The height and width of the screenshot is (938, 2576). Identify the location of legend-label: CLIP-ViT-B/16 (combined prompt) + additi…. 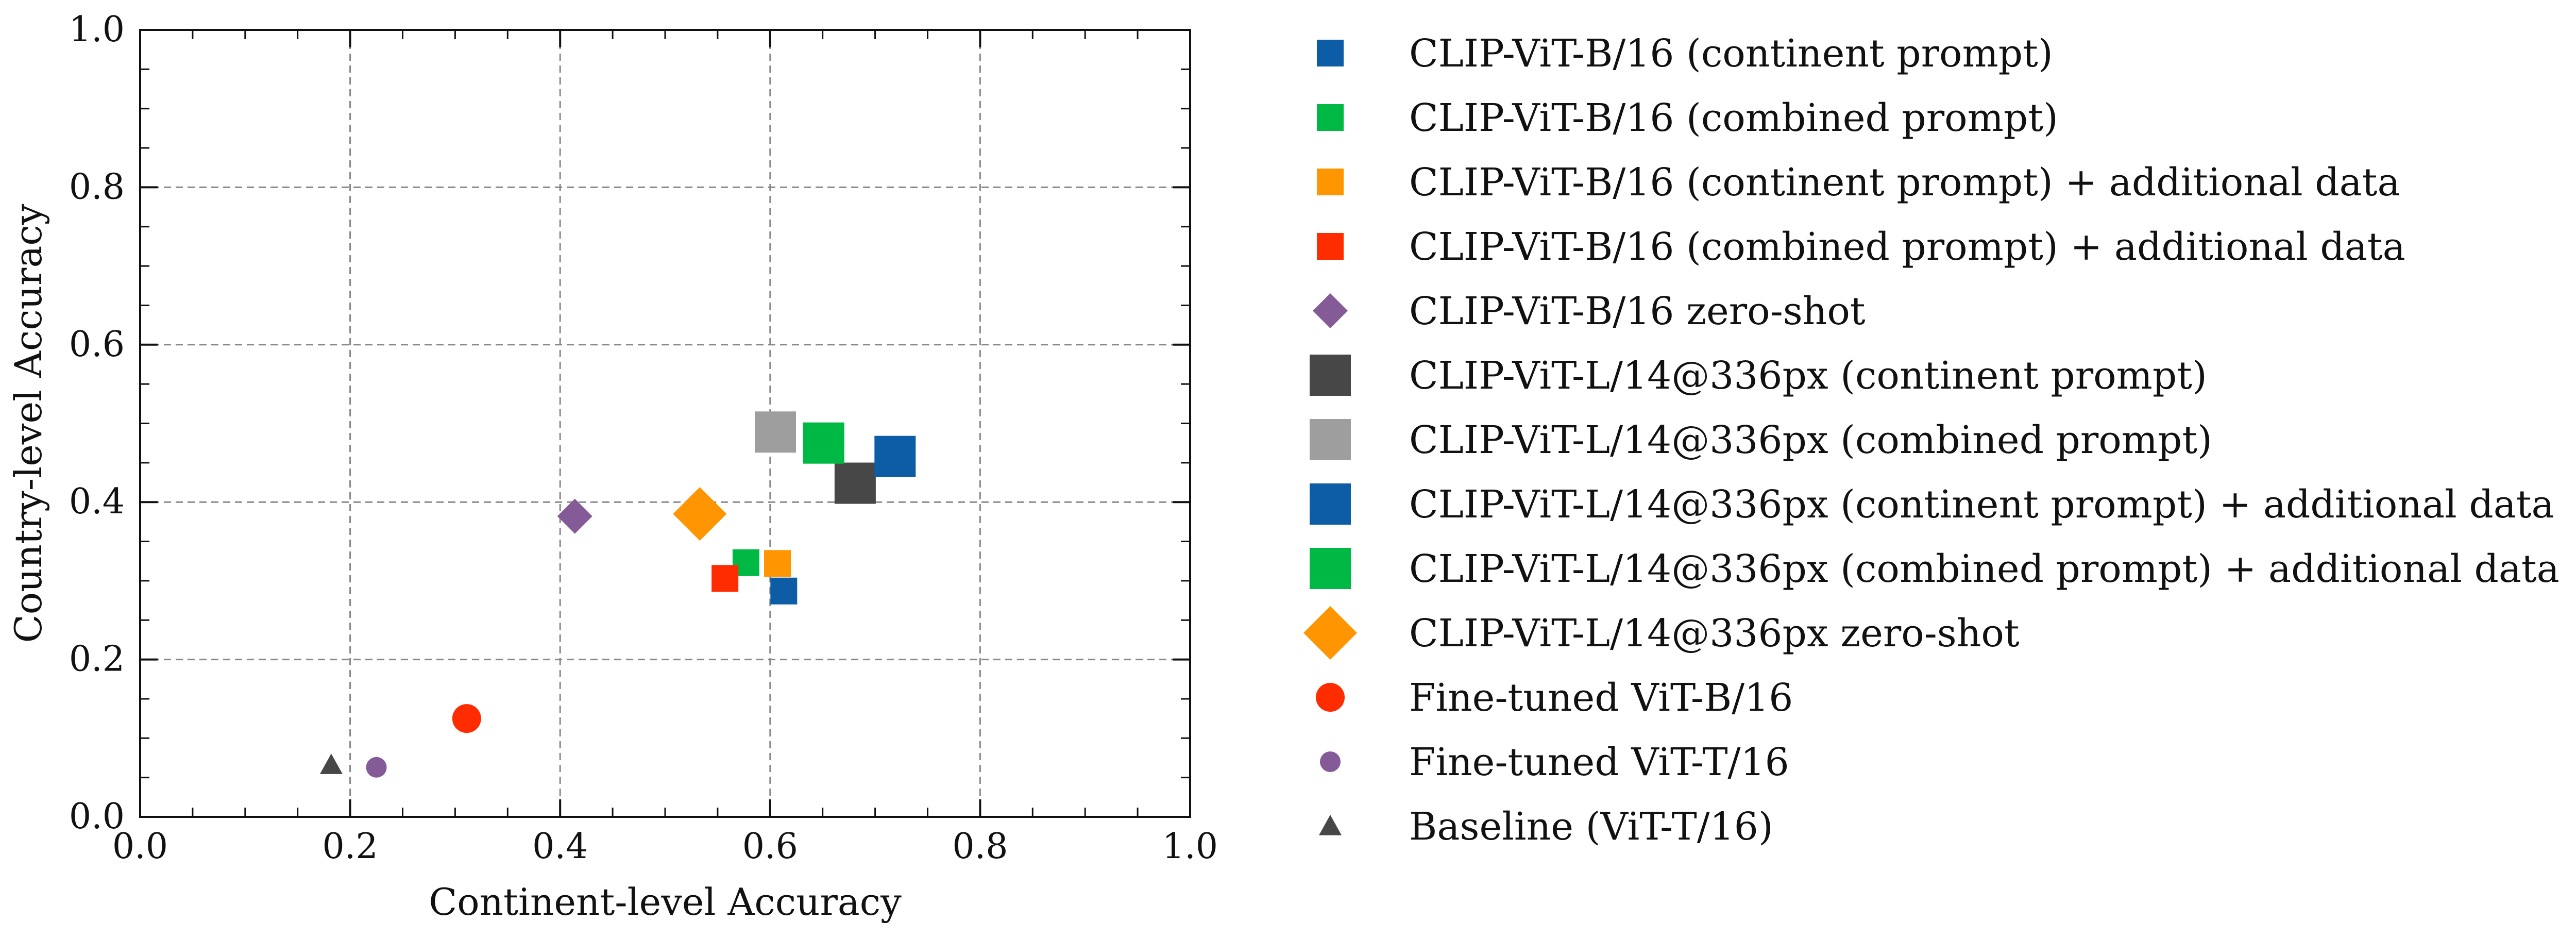
(1907, 247).